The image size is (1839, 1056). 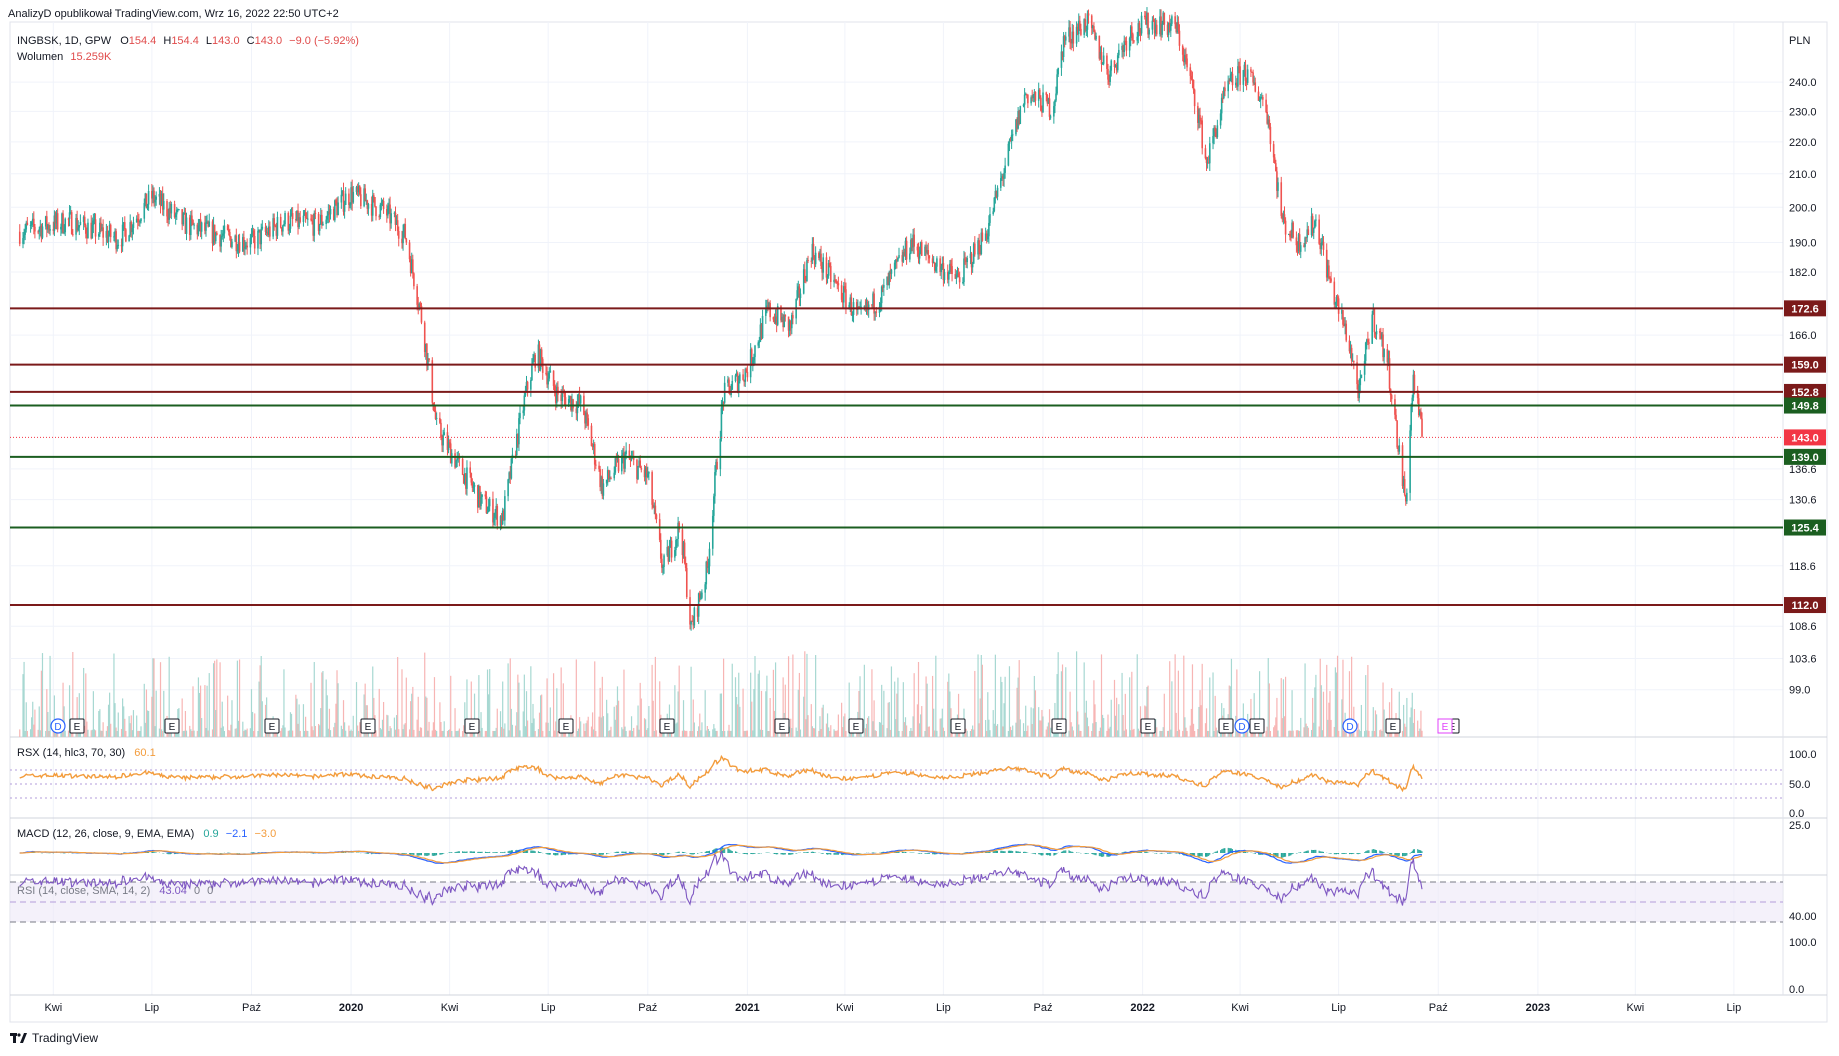 I want to click on time-axis-label: Kwi, so click(x=1240, y=1008).